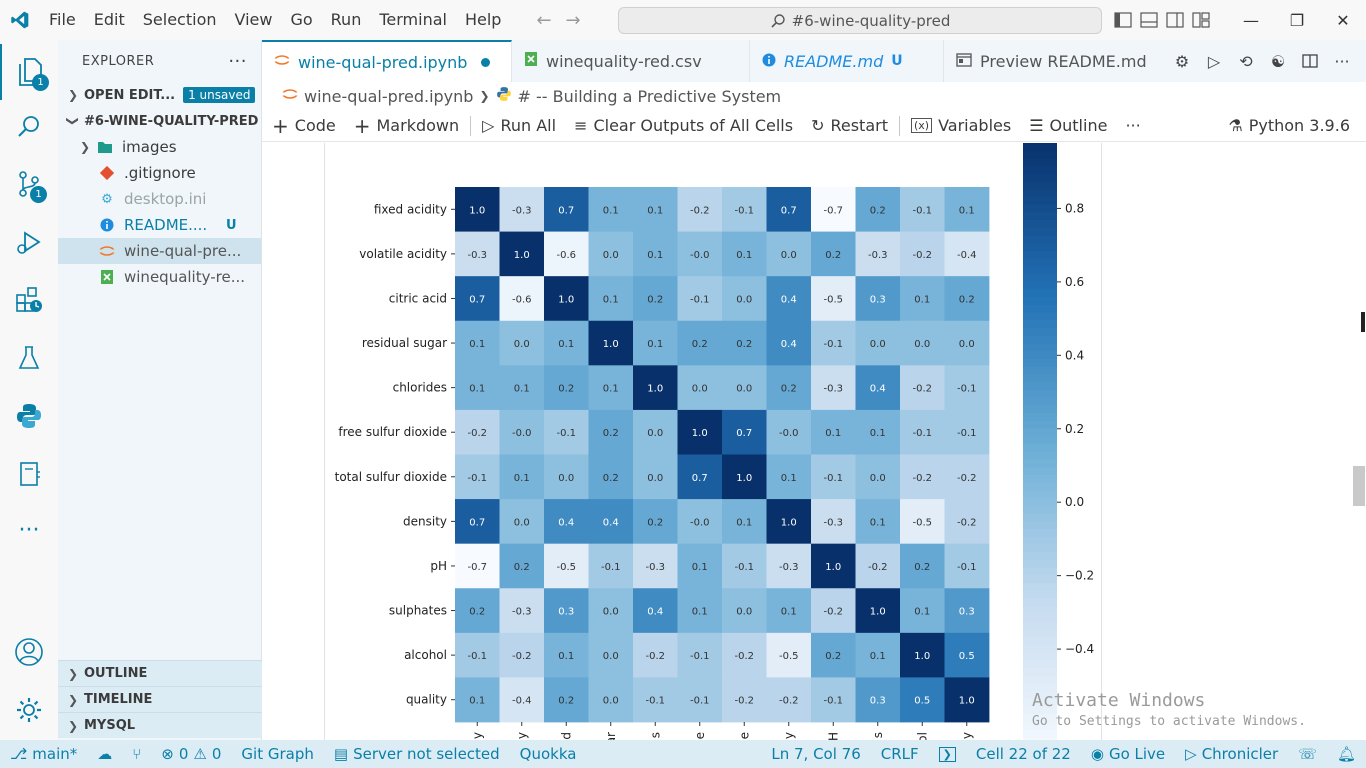 The width and height of the screenshot is (1366, 768). What do you see at coordinates (1307, 754) in the screenshot?
I see `feedback-icon: ☏` at bounding box center [1307, 754].